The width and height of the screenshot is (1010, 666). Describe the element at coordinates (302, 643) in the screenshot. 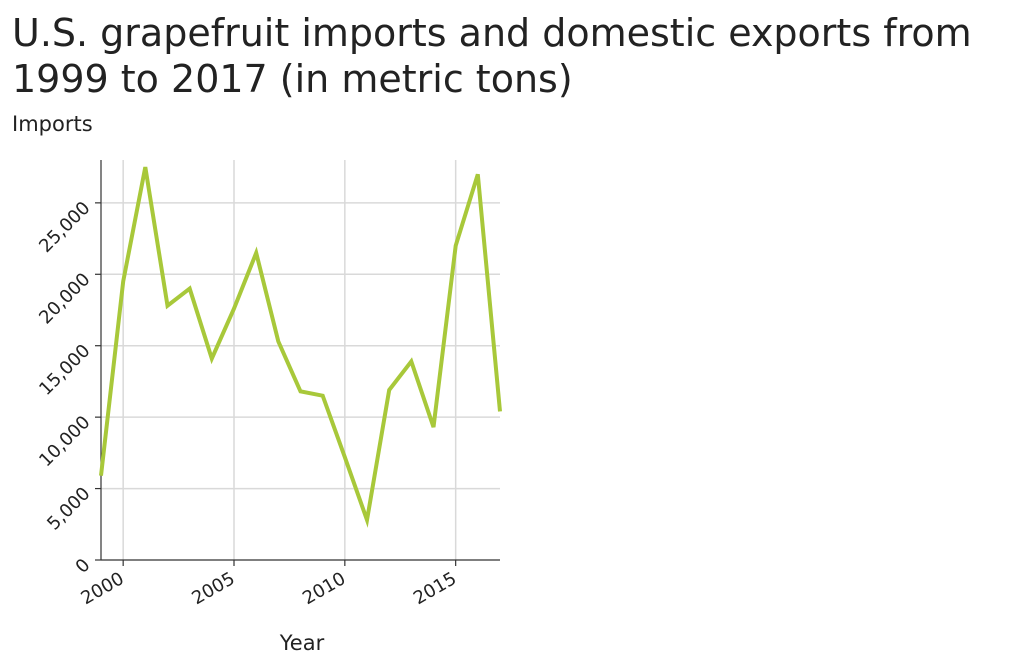

I see `x-axis-label: Year` at that location.